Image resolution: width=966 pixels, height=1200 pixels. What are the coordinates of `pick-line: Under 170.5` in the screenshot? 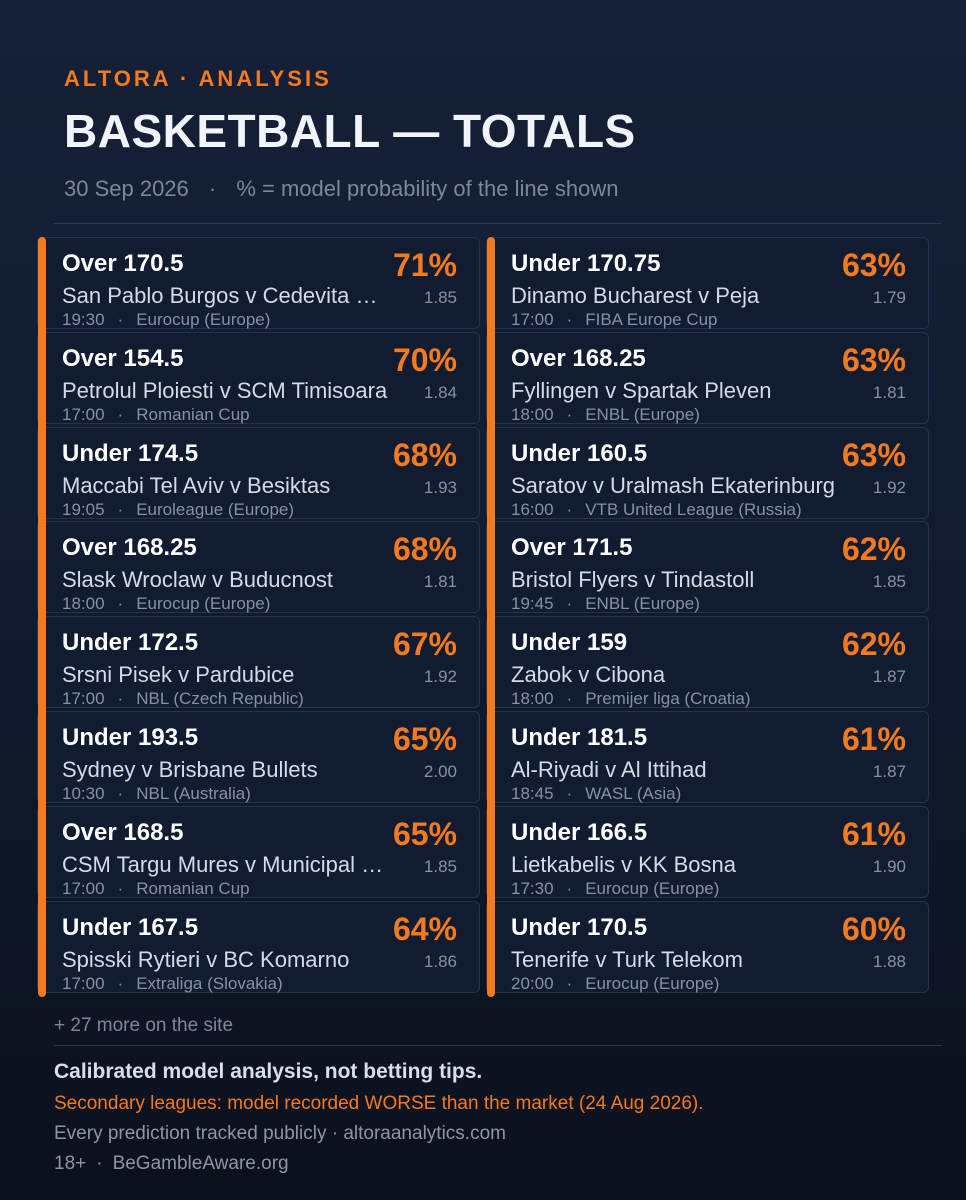 It's located at (579, 927).